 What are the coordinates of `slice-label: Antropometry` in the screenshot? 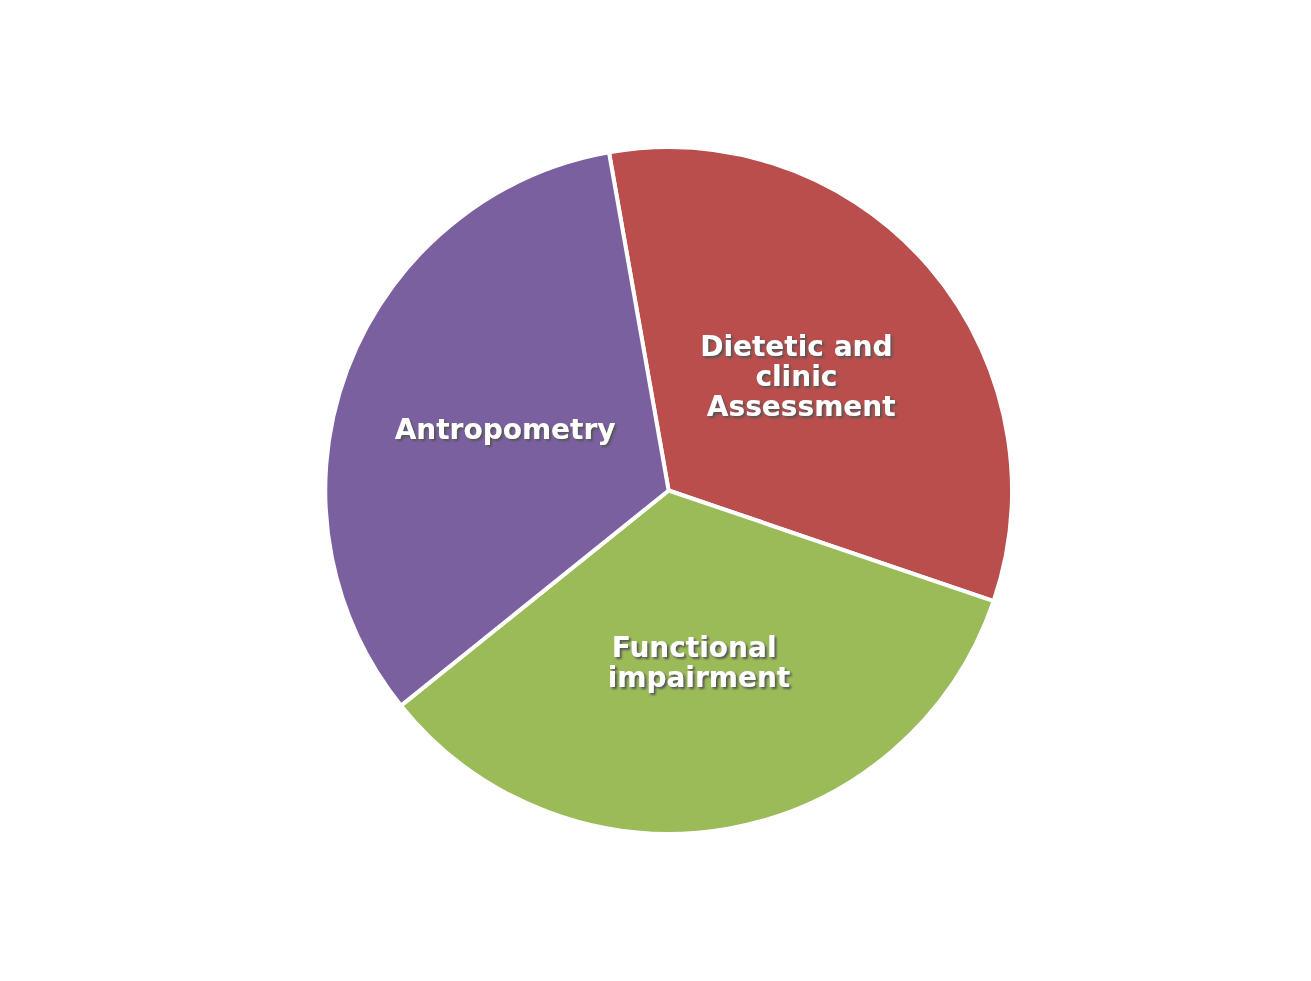 It's located at (505, 429).